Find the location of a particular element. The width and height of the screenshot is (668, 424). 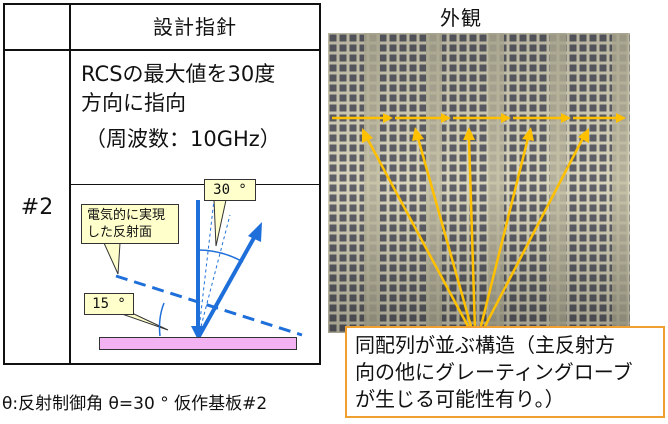

note-line-1: 同配列が並ぶ構造（主反射方 is located at coordinates (485, 345).